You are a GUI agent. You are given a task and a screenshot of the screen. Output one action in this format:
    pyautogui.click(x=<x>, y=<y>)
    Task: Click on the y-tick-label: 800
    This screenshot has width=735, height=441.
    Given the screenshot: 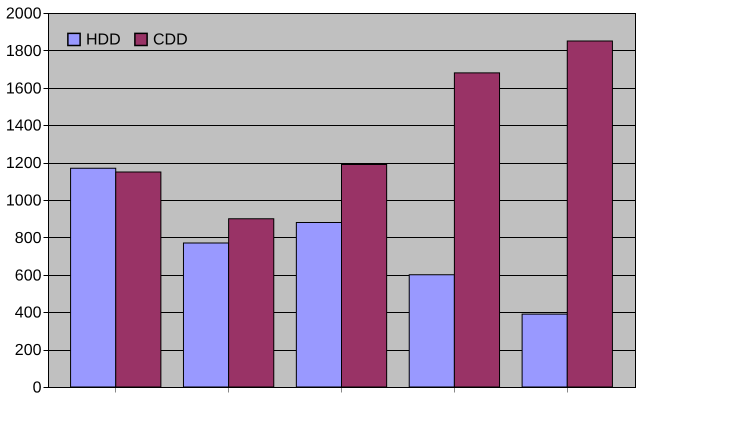 What is the action you would take?
    pyautogui.click(x=28, y=238)
    